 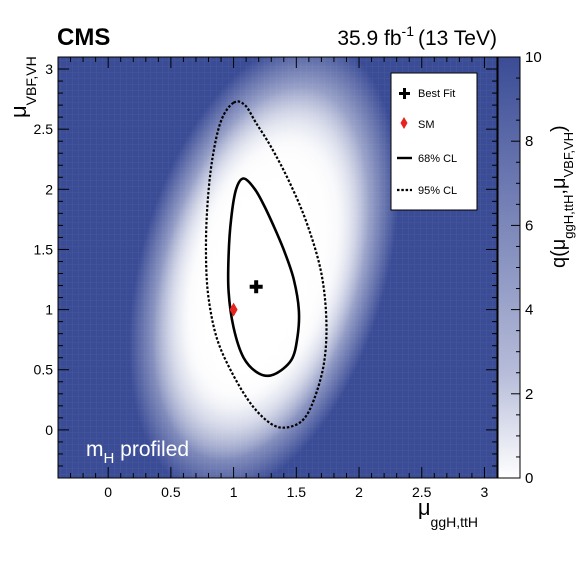 What do you see at coordinates (404, 123) in the screenshot?
I see `legend-diamond-icon` at bounding box center [404, 123].